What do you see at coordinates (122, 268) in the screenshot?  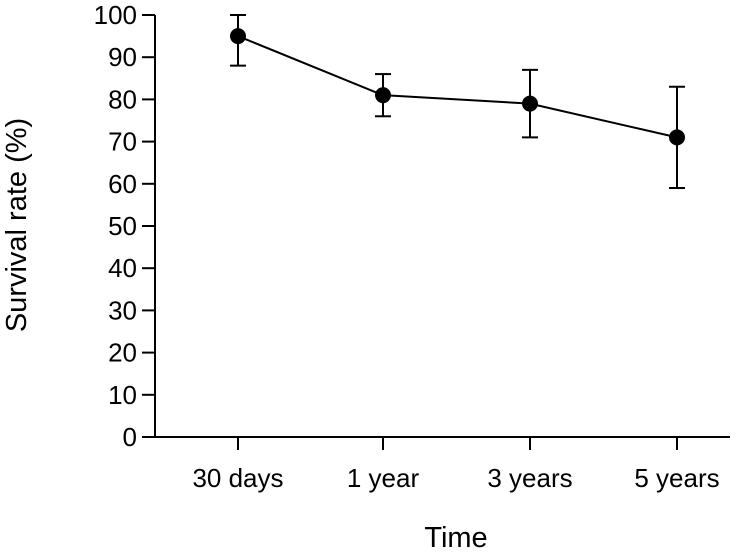 I see `y-tick-label: 40` at bounding box center [122, 268].